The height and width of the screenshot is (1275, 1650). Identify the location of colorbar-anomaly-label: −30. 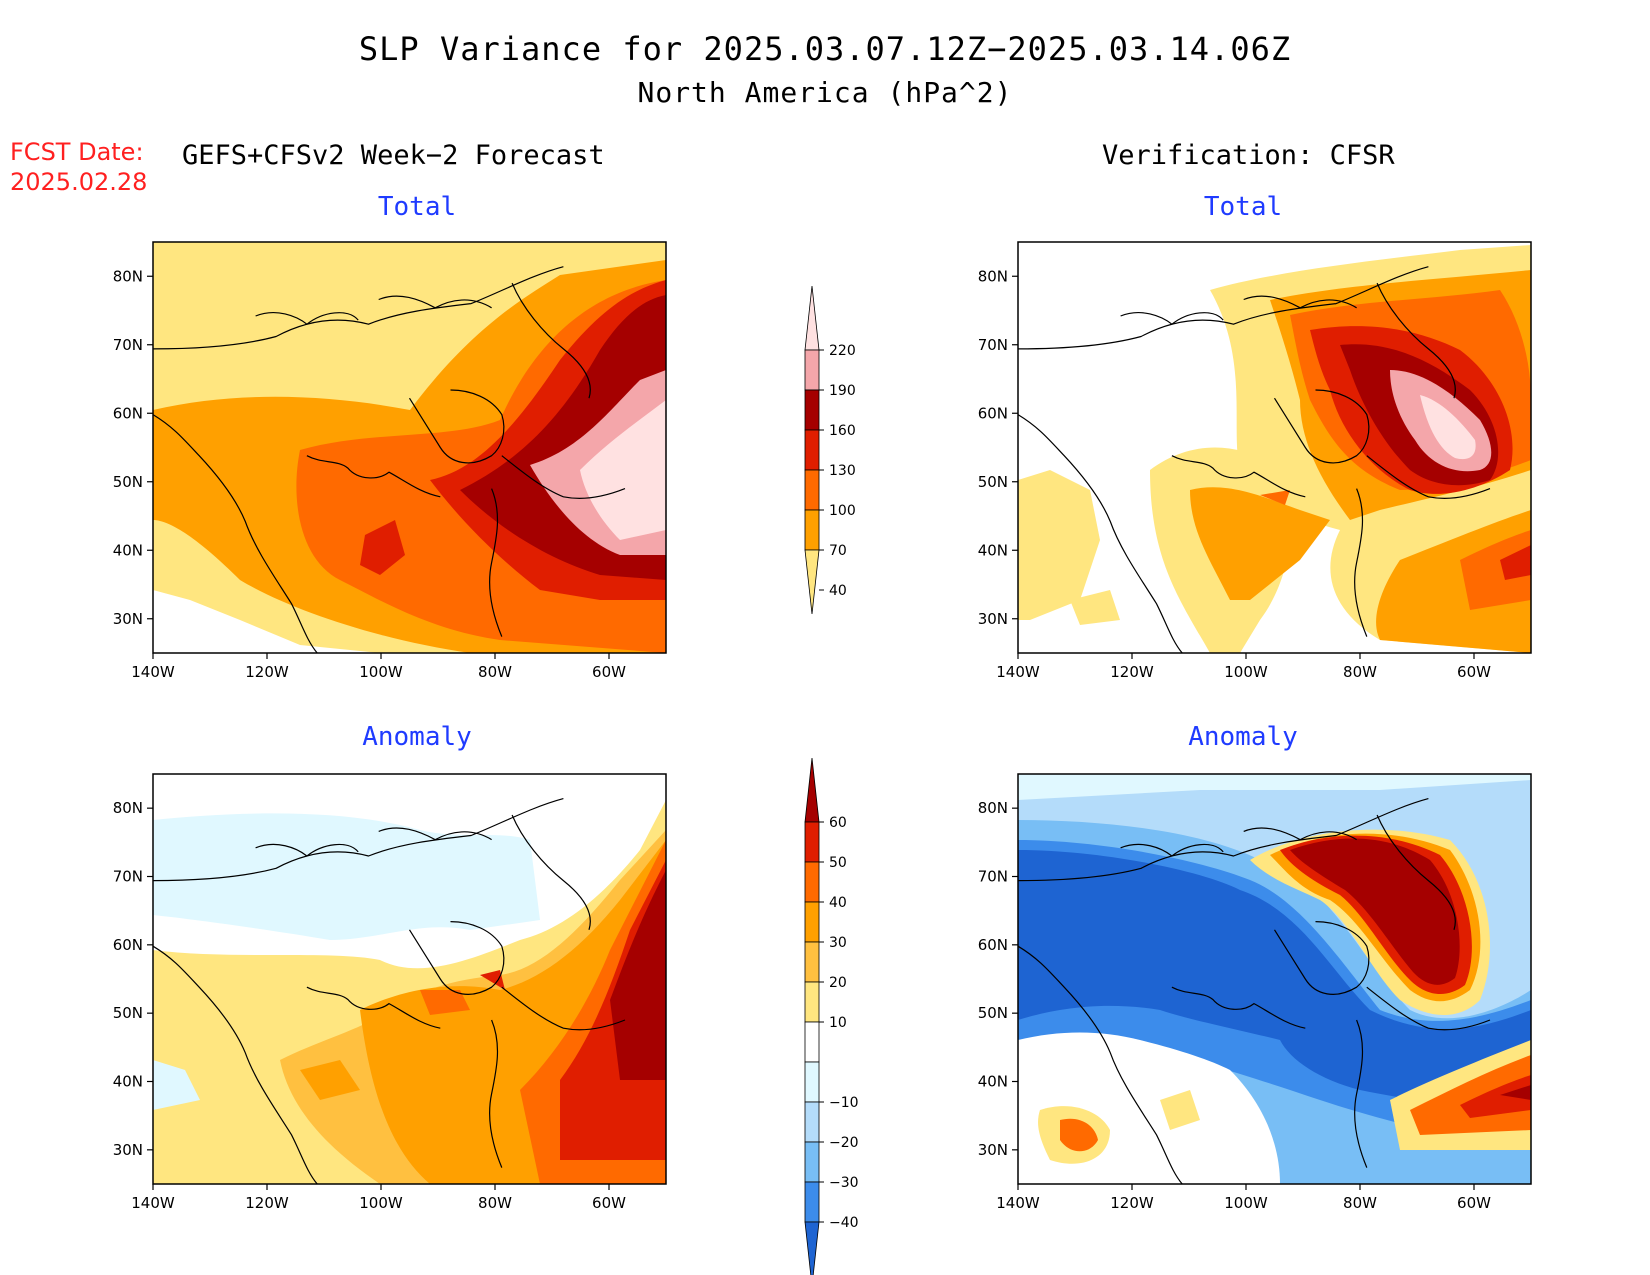
(844, 1183).